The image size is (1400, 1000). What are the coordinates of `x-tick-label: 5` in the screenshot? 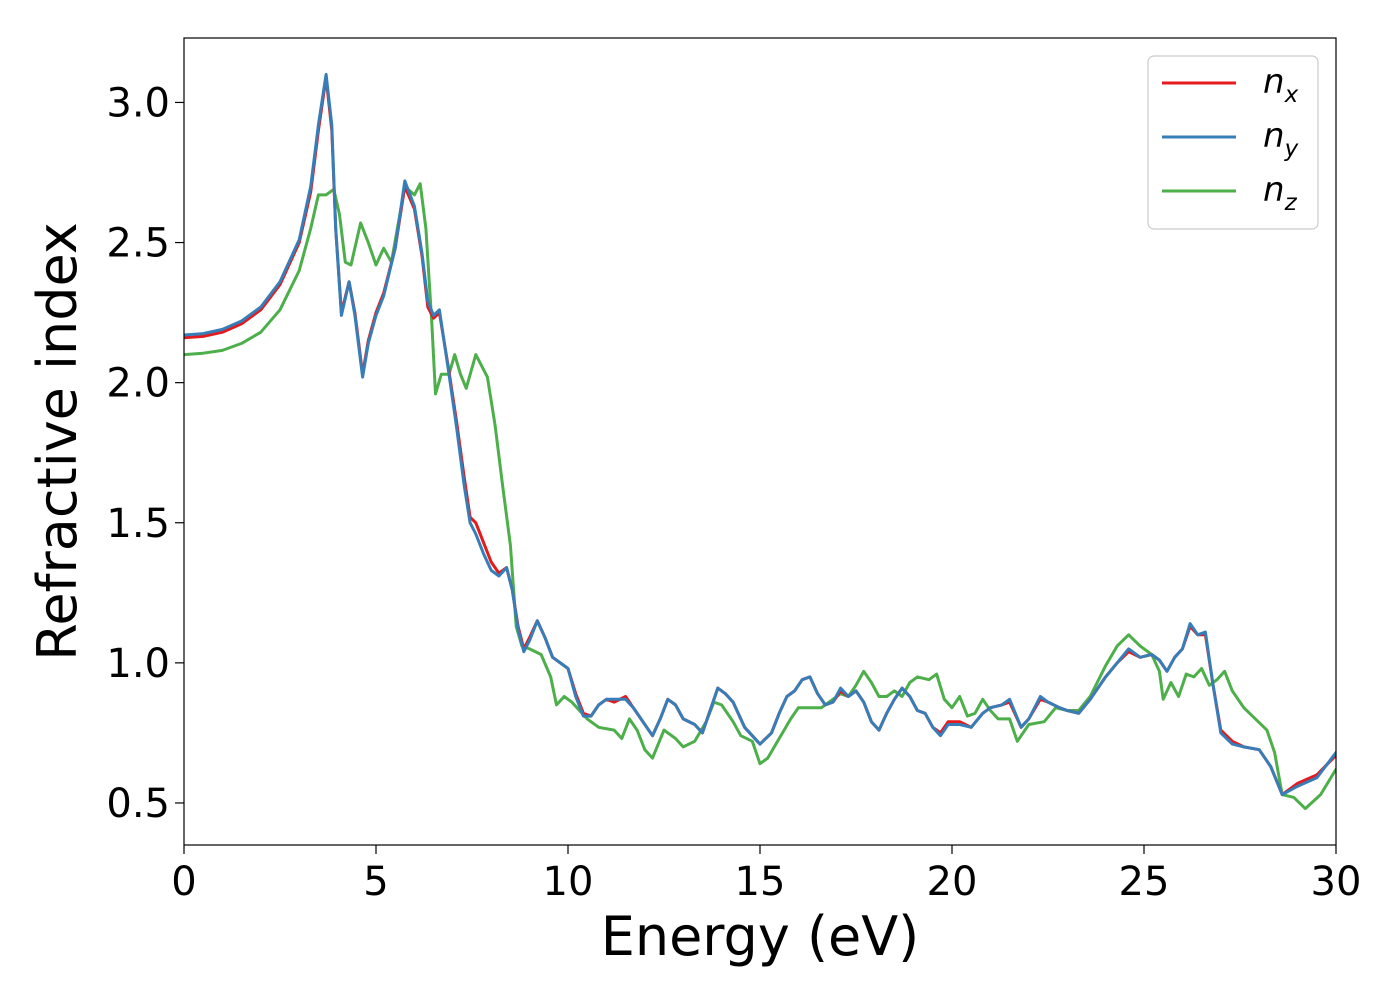 It's located at (375, 882).